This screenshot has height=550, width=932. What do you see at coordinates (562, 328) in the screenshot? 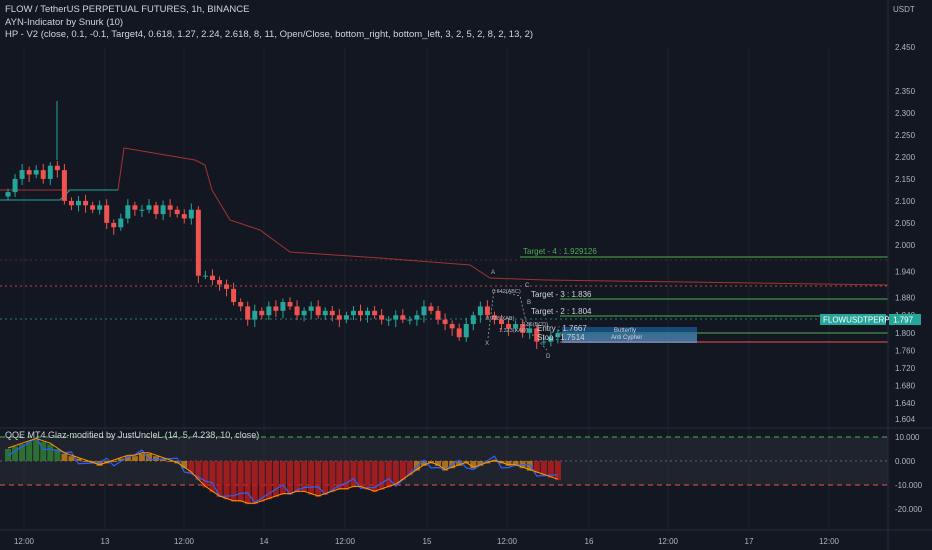
I see `entry-label: Entry : 1.7667` at bounding box center [562, 328].